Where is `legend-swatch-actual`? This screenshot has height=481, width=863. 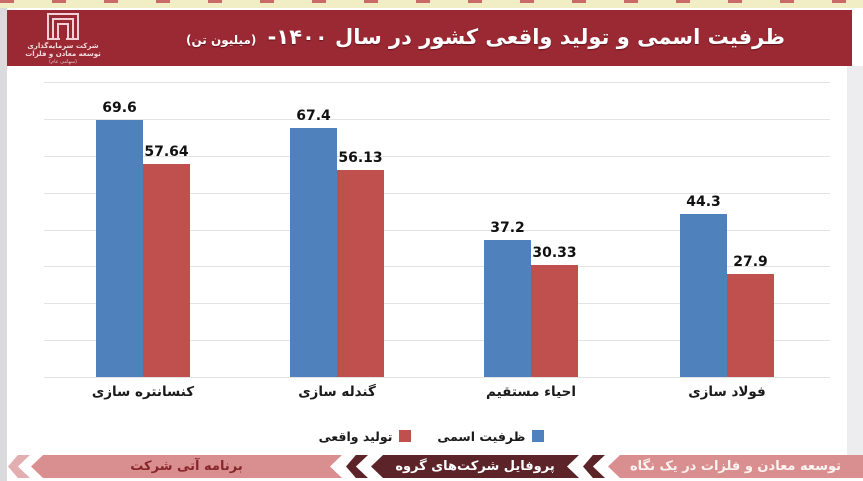
legend-swatch-actual is located at coordinates (405, 436).